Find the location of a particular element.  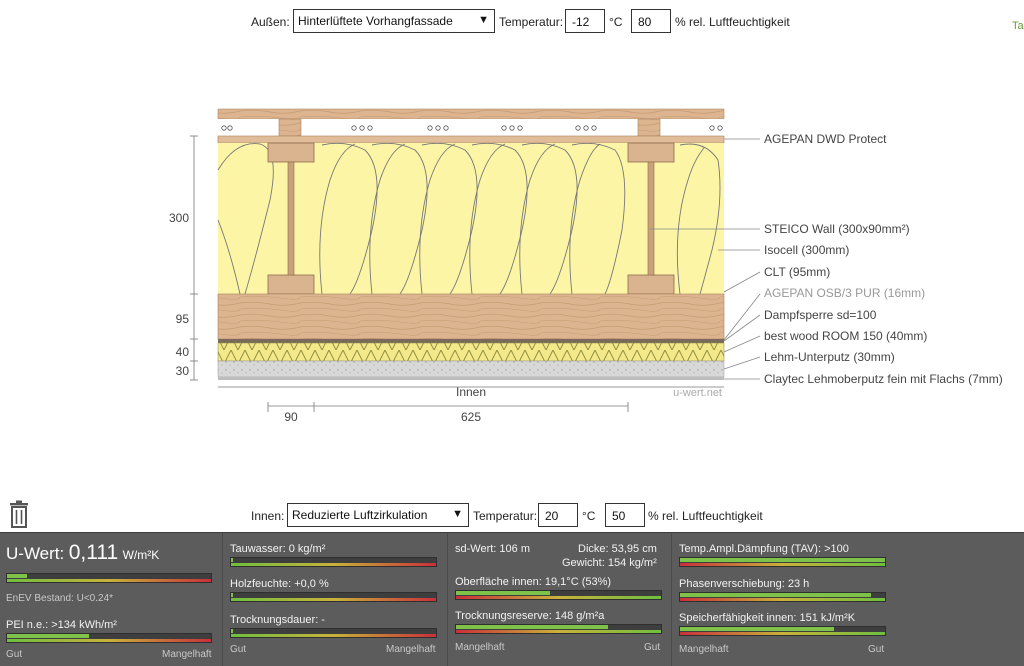

finish-plaster-layer is located at coordinates (471, 378).